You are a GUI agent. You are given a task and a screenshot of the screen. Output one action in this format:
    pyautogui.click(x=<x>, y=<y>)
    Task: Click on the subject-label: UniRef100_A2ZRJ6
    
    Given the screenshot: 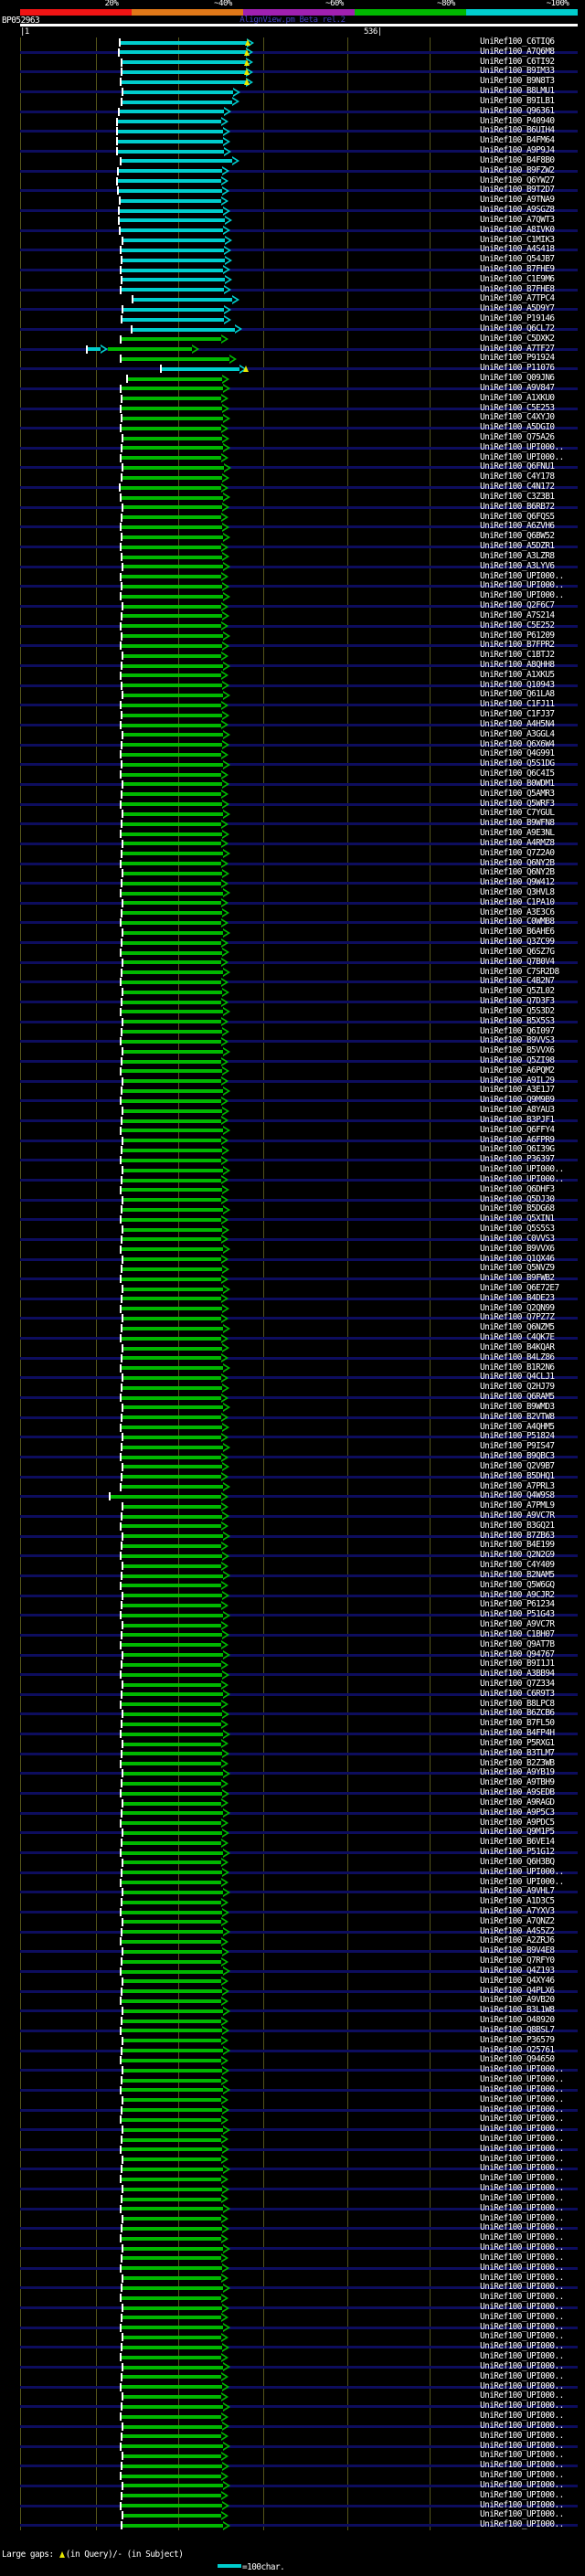 What is the action you would take?
    pyautogui.click(x=517, y=1940)
    